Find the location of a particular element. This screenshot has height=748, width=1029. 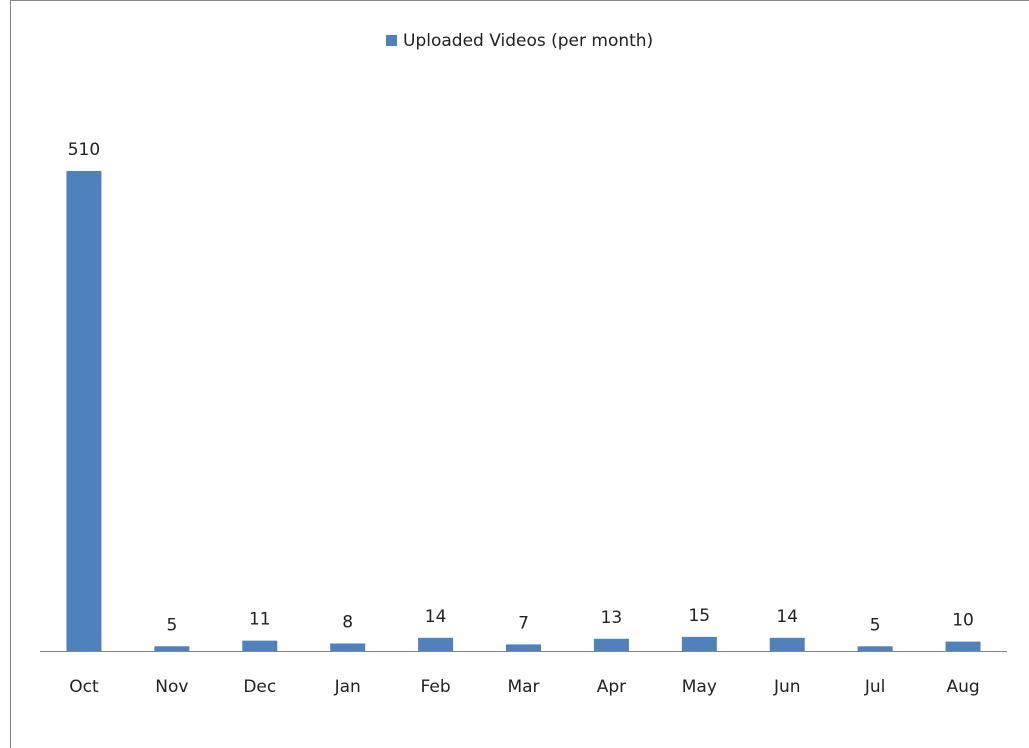

legend-label: Uploaded Videos (per month) is located at coordinates (528, 41).